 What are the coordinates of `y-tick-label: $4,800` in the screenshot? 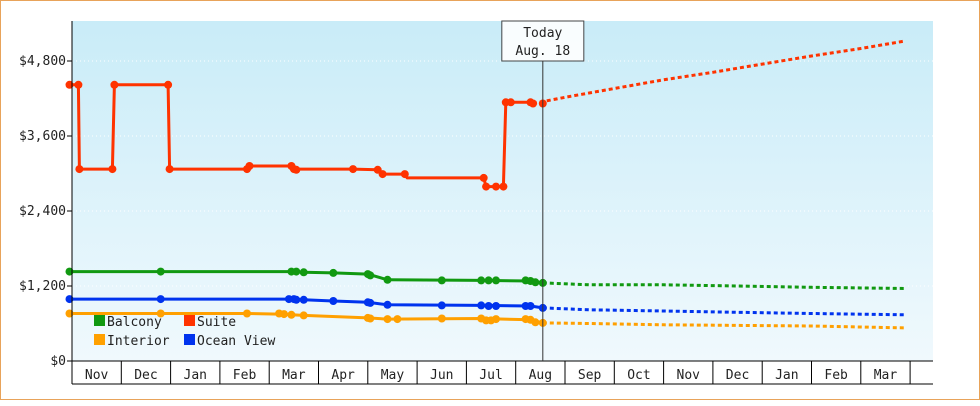 It's located at (42, 61).